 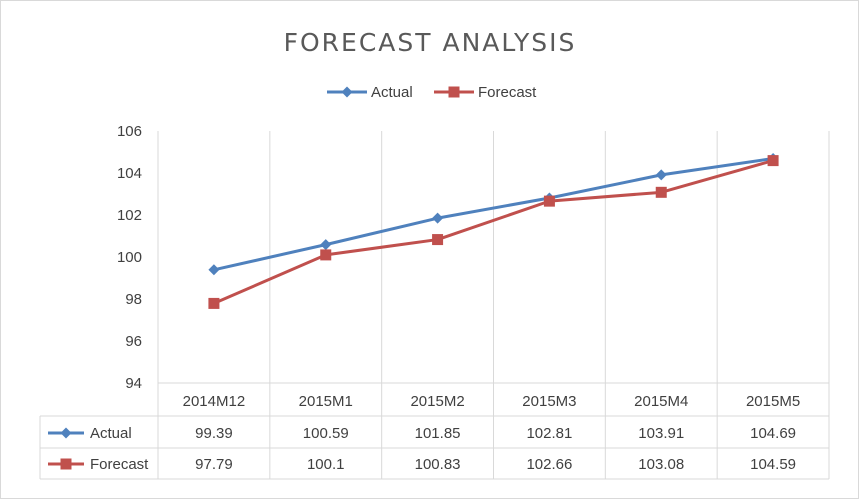 What do you see at coordinates (133, 299) in the screenshot?
I see `y-tick-label: 98` at bounding box center [133, 299].